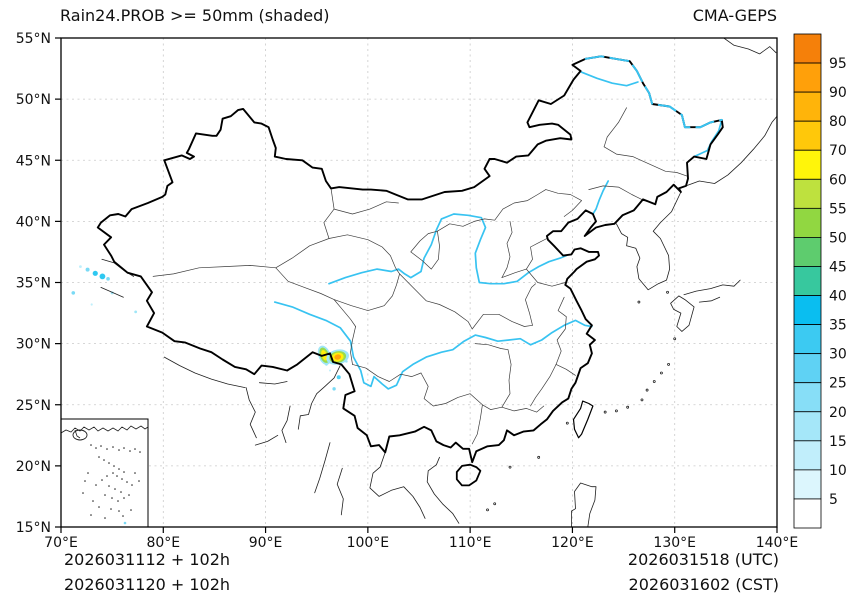 Image resolution: width=860 pixels, height=610 pixels. I want to click on y-tick-label: 25°N, so click(33, 406).